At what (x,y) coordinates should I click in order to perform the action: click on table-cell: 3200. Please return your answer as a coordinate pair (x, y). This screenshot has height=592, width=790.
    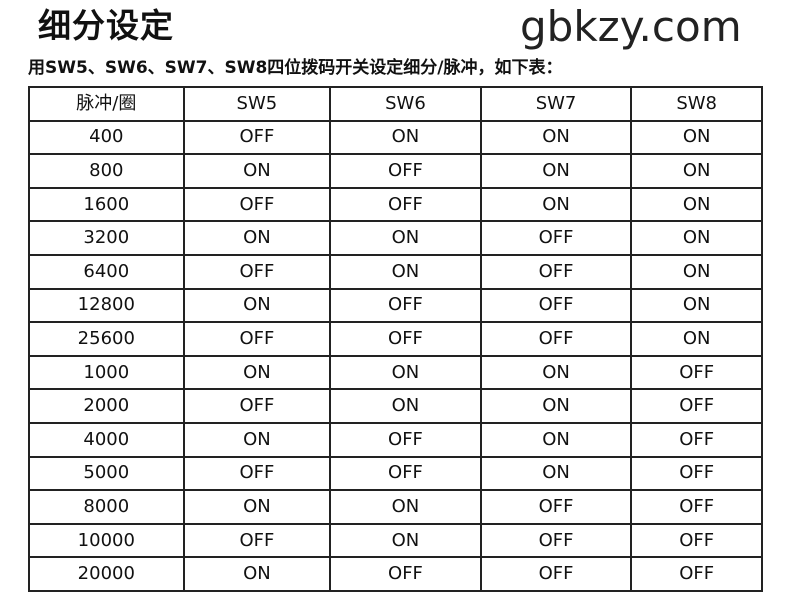
    Looking at the image, I should click on (106, 238).